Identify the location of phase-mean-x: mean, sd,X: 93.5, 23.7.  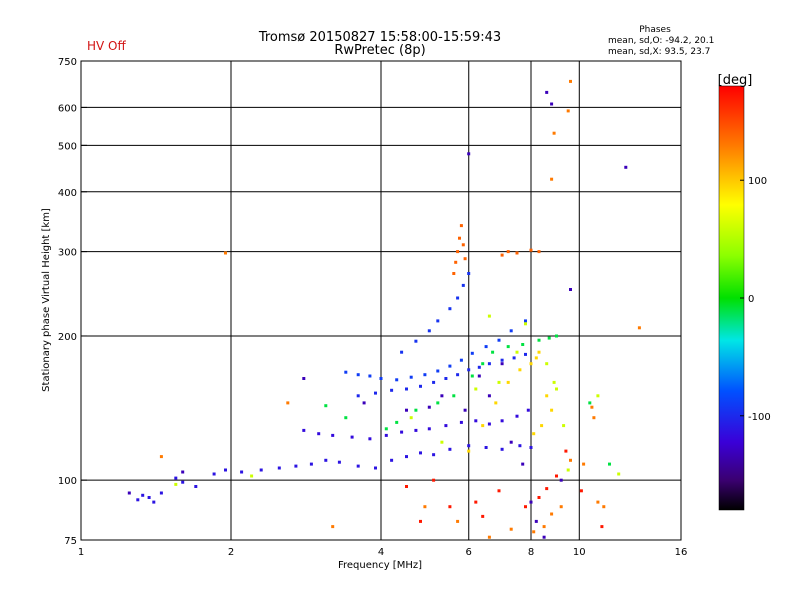
(659, 52).